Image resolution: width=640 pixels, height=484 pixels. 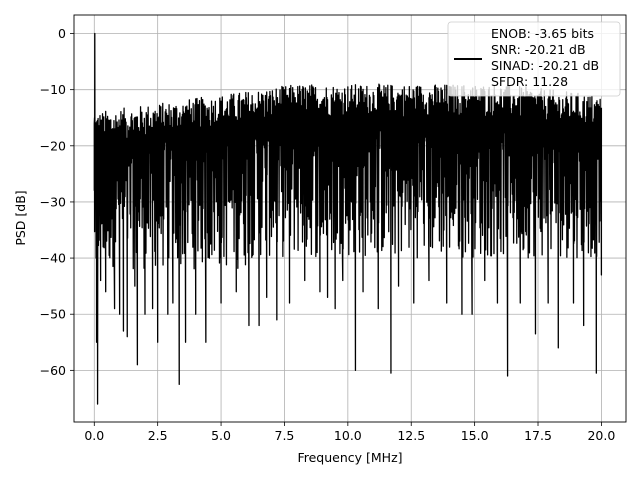 What do you see at coordinates (529, 81) in the screenshot?
I see `legend-line-sfdr: SFDR: 11.28` at bounding box center [529, 81].